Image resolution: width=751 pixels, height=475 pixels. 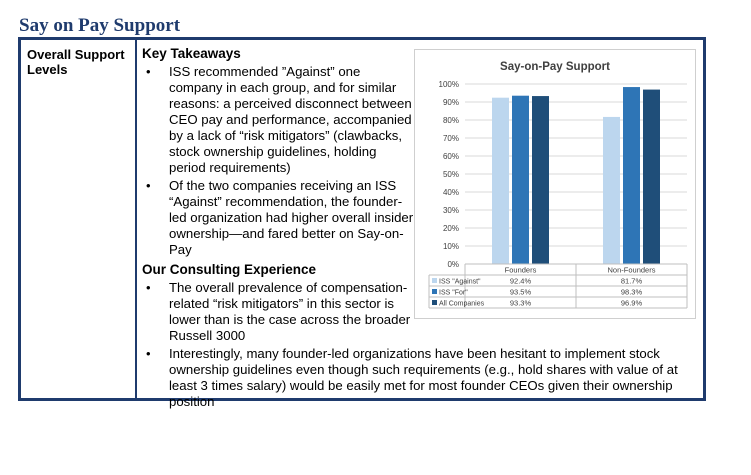 I want to click on y-tick-label: 90%, so click(x=451, y=102).